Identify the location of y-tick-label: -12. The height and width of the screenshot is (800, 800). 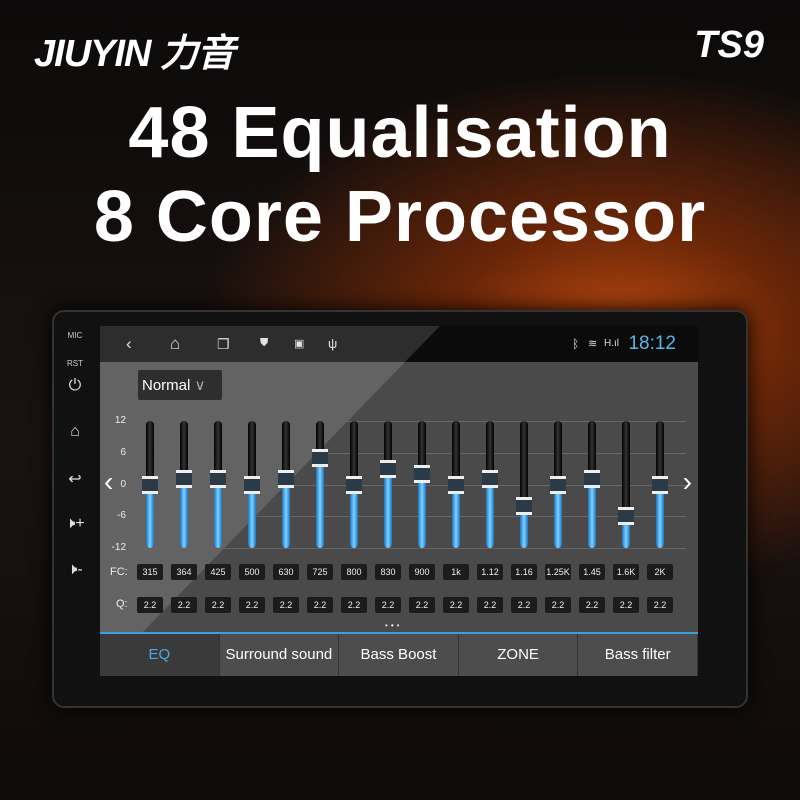
(118, 547).